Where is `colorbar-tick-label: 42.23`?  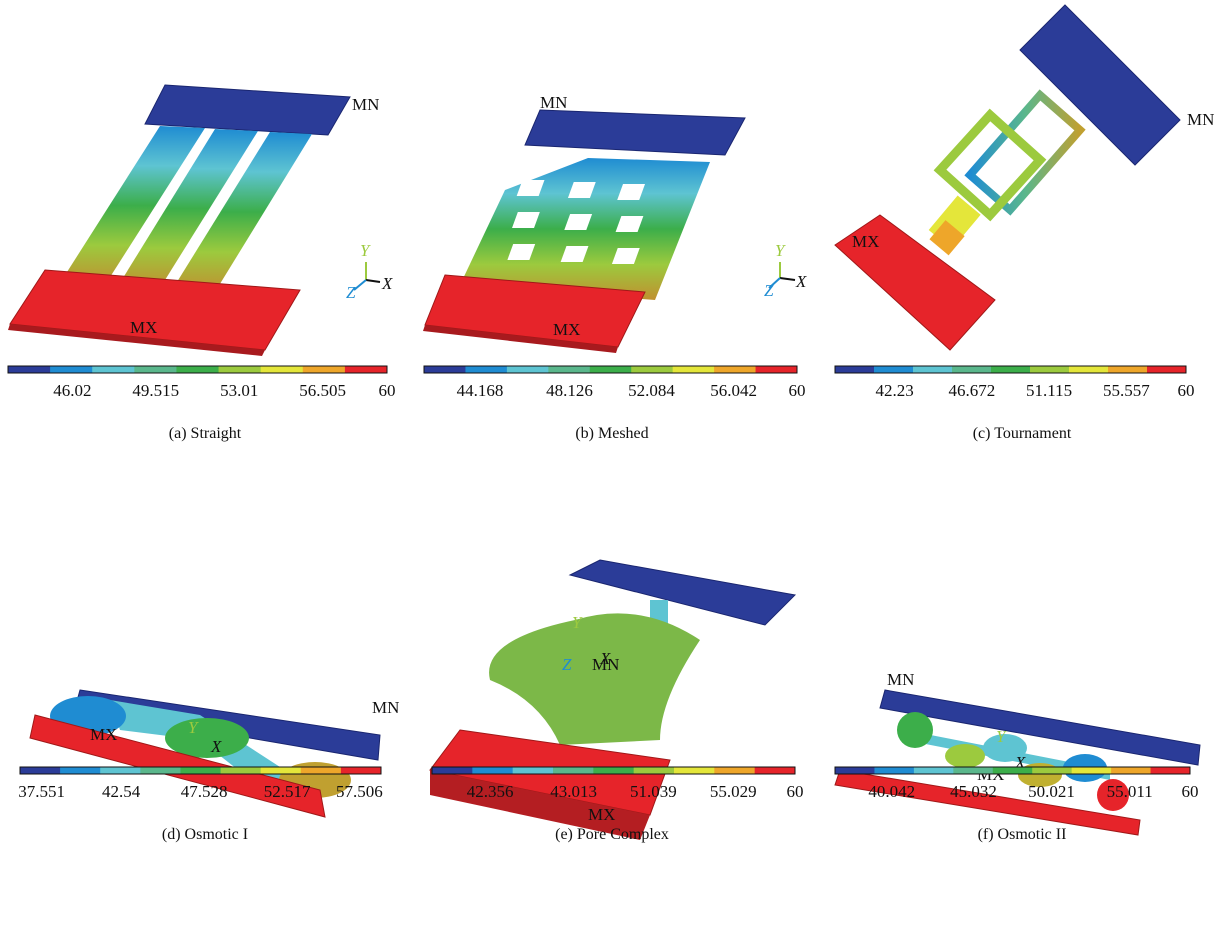
colorbar-tick-label: 42.23 is located at coordinates (895, 390).